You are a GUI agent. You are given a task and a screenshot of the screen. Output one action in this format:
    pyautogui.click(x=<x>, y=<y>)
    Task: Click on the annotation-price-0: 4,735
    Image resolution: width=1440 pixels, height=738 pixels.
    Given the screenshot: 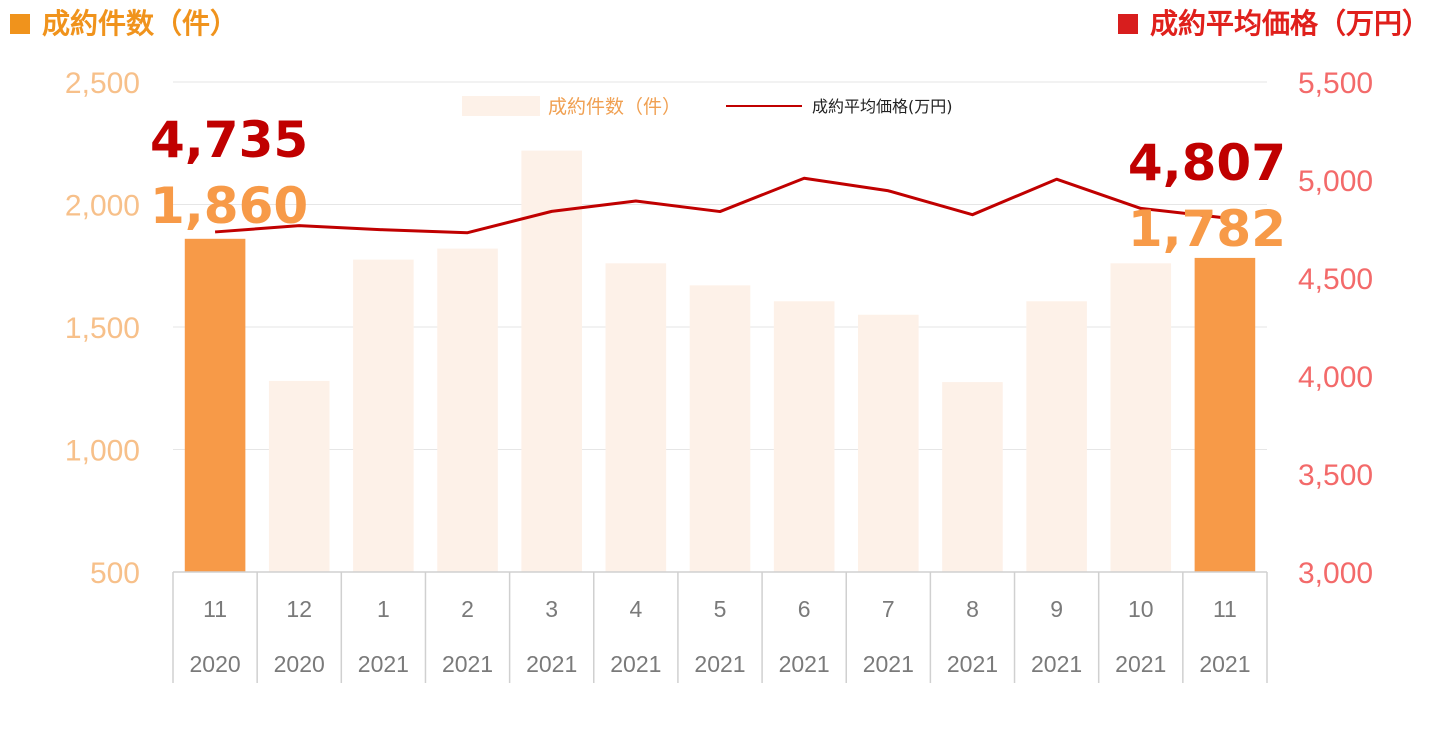 What is the action you would take?
    pyautogui.click(x=229, y=140)
    